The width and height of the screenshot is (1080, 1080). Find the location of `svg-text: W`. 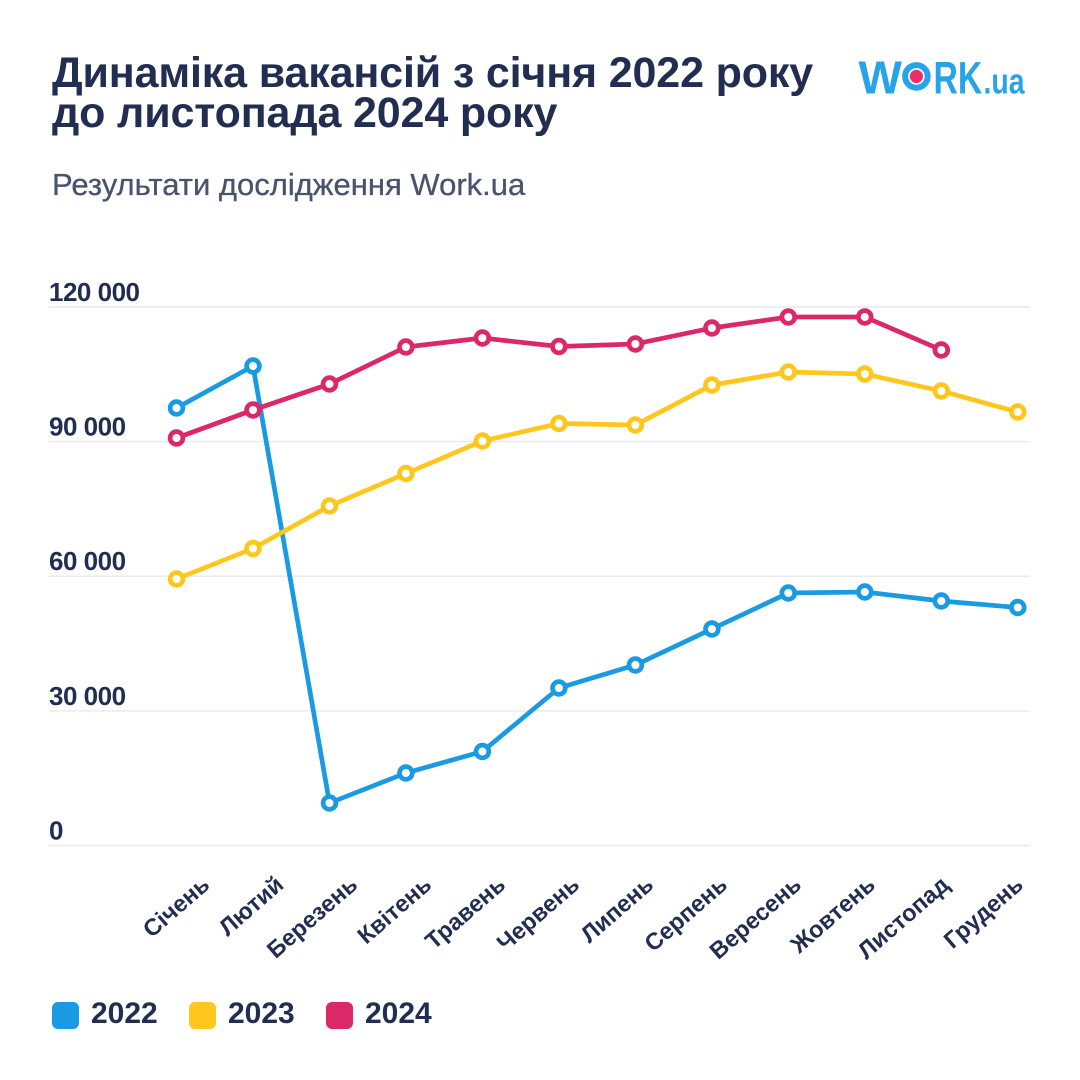

svg-text: W is located at coordinates (881, 78).